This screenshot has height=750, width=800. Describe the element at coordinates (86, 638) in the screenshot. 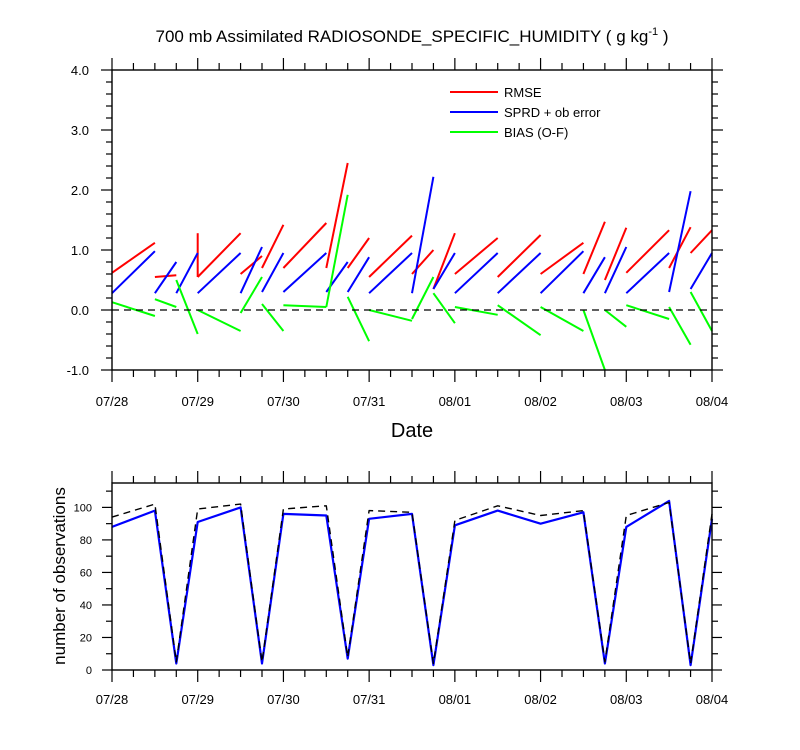

I see `bottom-y-tick-label: 20` at that location.